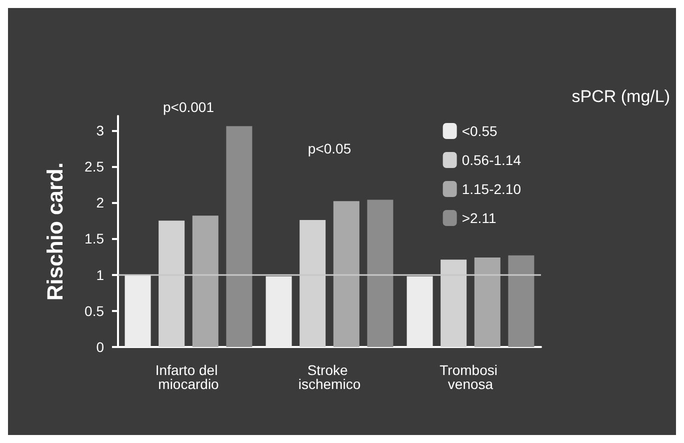 The image size is (684, 443). I want to click on y-tick-label: 0, so click(100, 347).